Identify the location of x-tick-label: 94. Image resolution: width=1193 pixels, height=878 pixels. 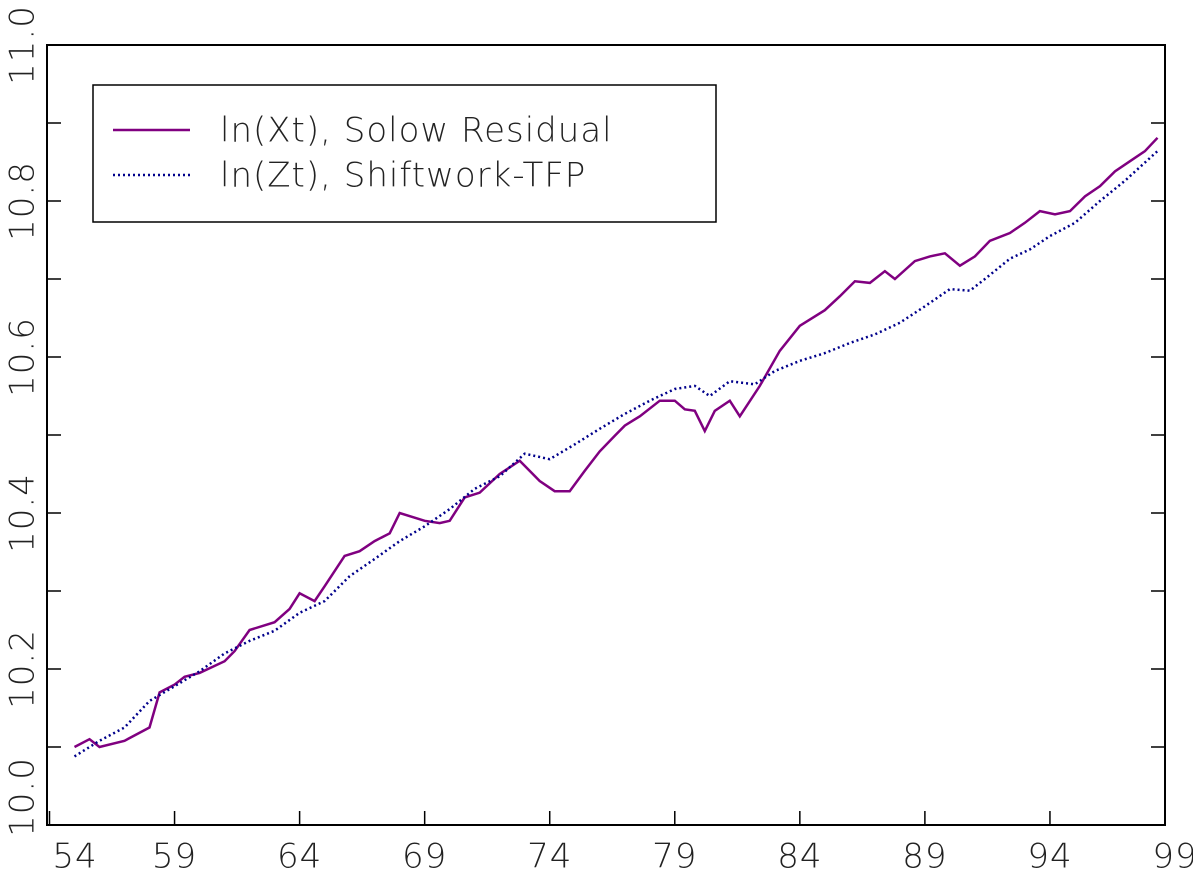
(1049, 857).